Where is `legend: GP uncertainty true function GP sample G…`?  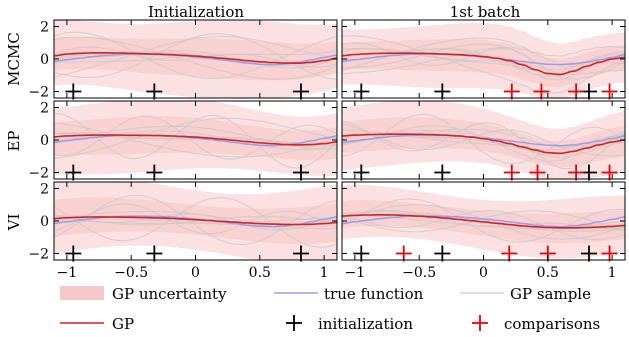 legend: GP uncertainty true function GP sample G… is located at coordinates (330, 309).